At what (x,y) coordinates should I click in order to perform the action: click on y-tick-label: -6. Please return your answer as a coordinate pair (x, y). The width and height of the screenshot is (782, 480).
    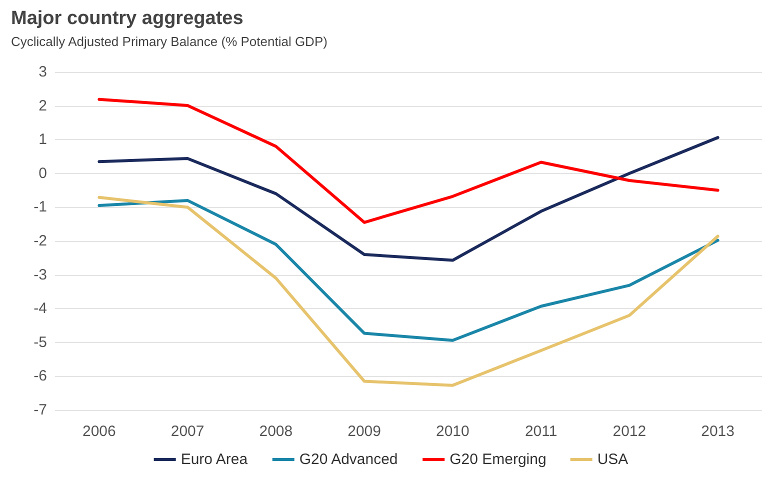
    Looking at the image, I should click on (40, 376).